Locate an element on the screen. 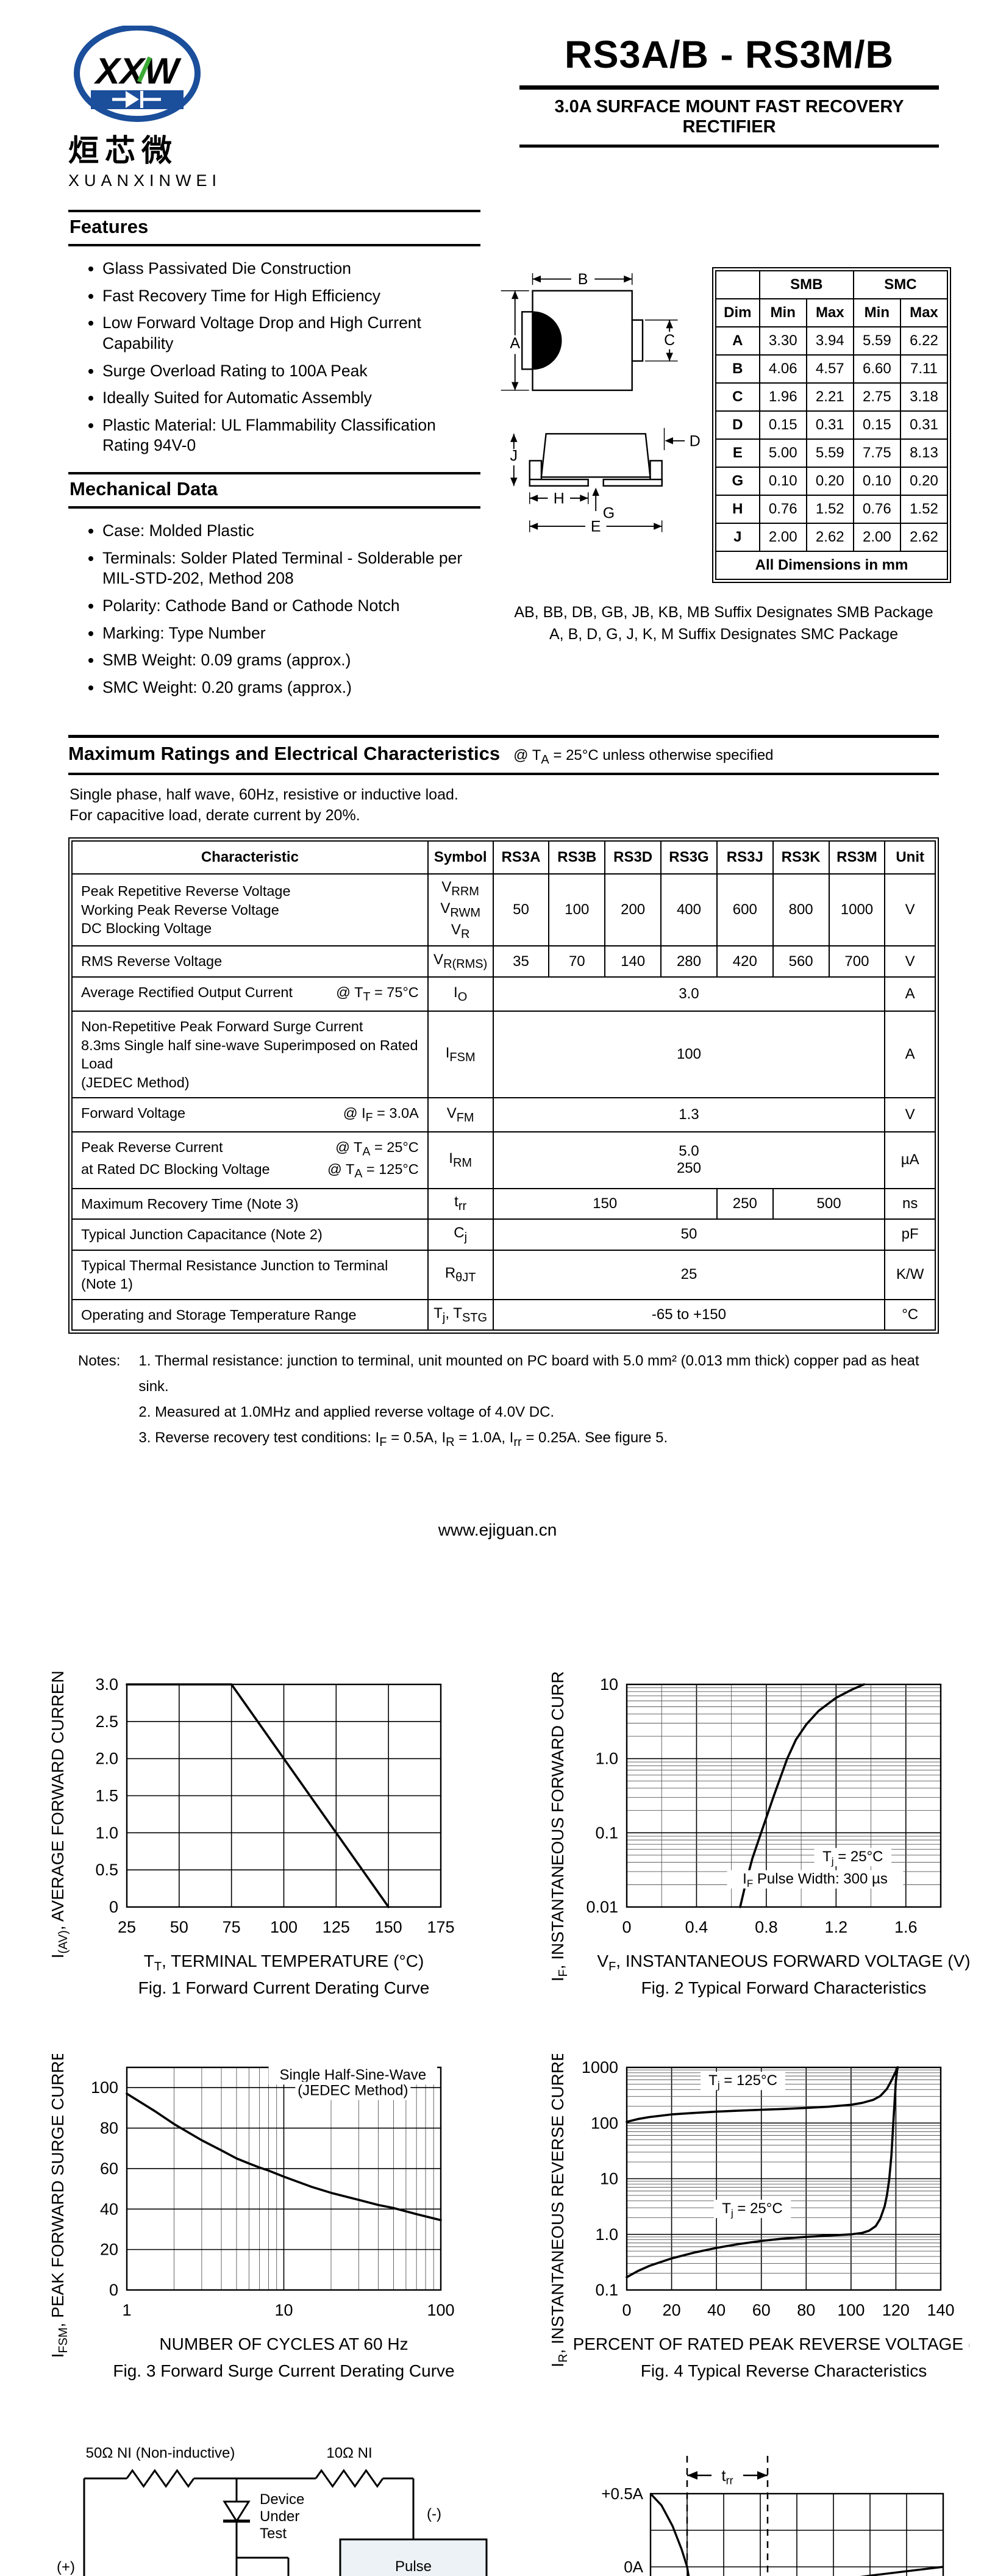 Image resolution: width=995 pixels, height=2576 pixels. dim-row: J 2.00 2.62 2.00 2.62 is located at coordinates (832, 537).